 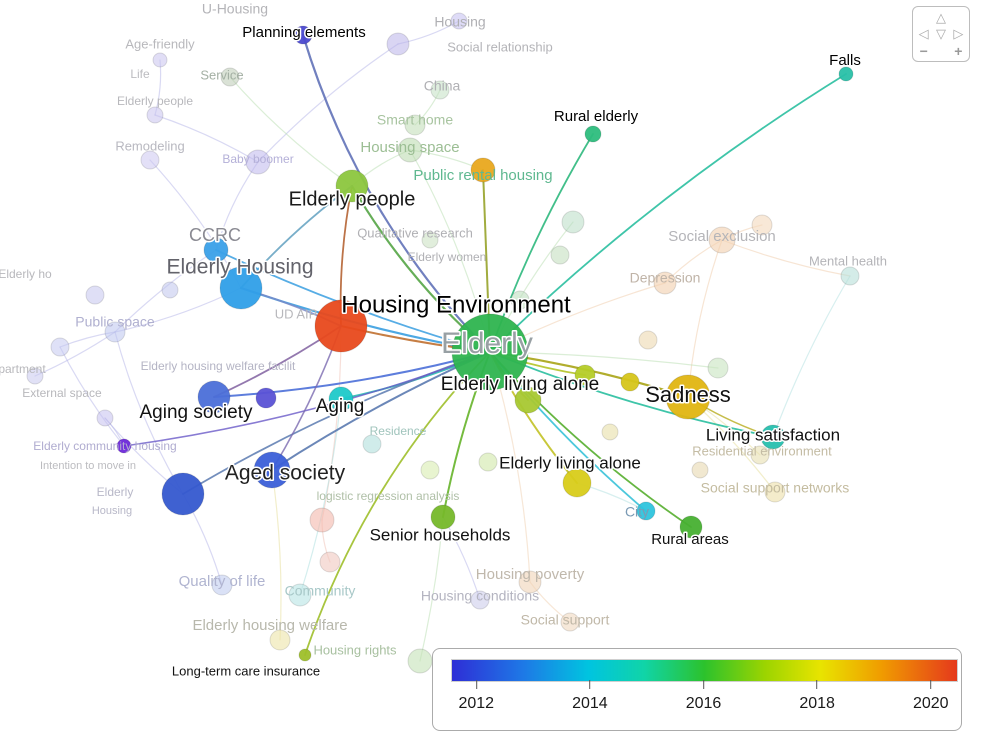 What do you see at coordinates (155, 101) in the screenshot?
I see `node-label: Elderly people` at bounding box center [155, 101].